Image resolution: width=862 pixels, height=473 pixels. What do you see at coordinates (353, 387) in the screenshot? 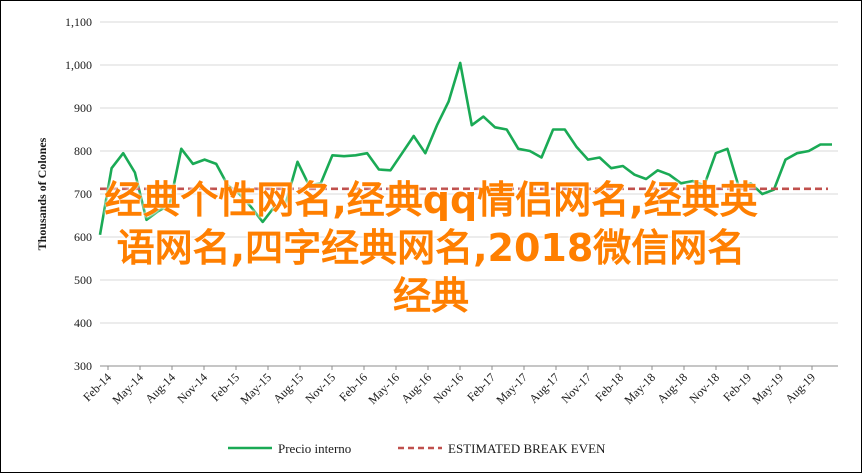
I see `x-tick-label: Feb-16` at bounding box center [353, 387].